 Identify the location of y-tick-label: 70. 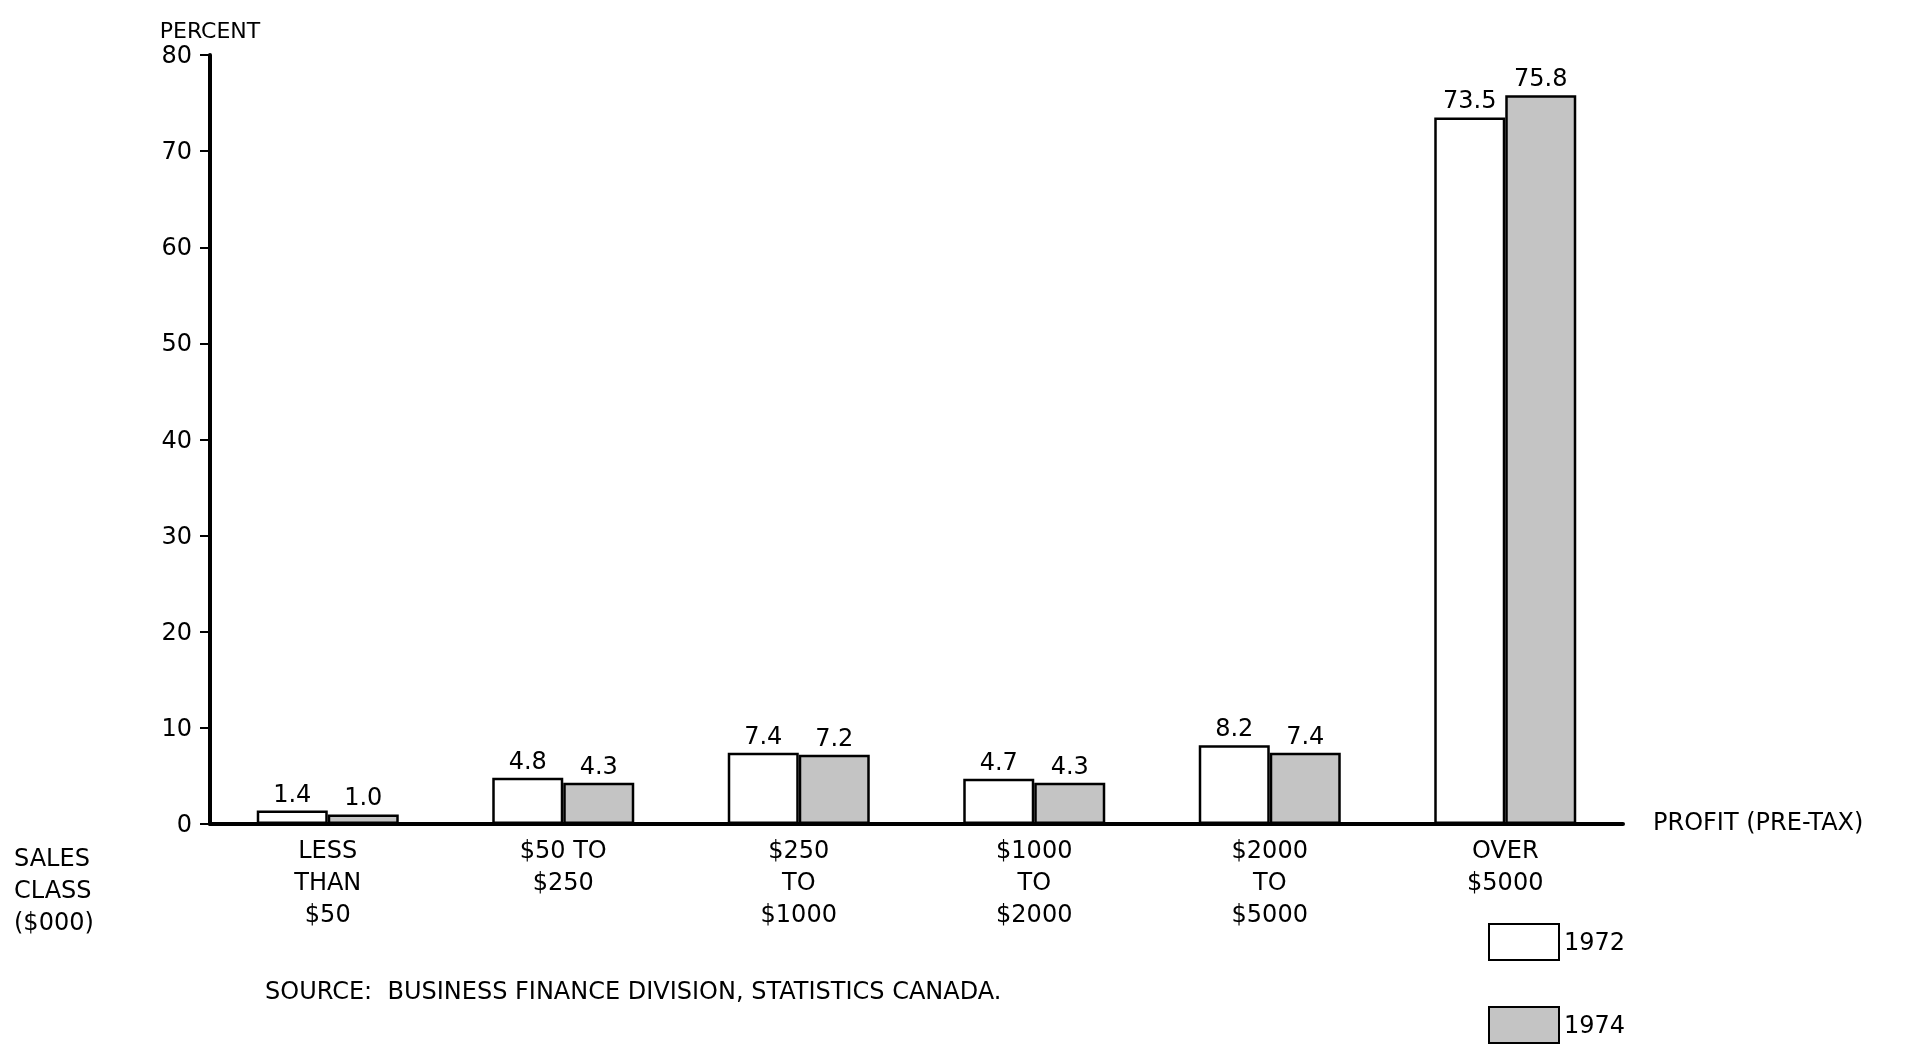
(176, 151).